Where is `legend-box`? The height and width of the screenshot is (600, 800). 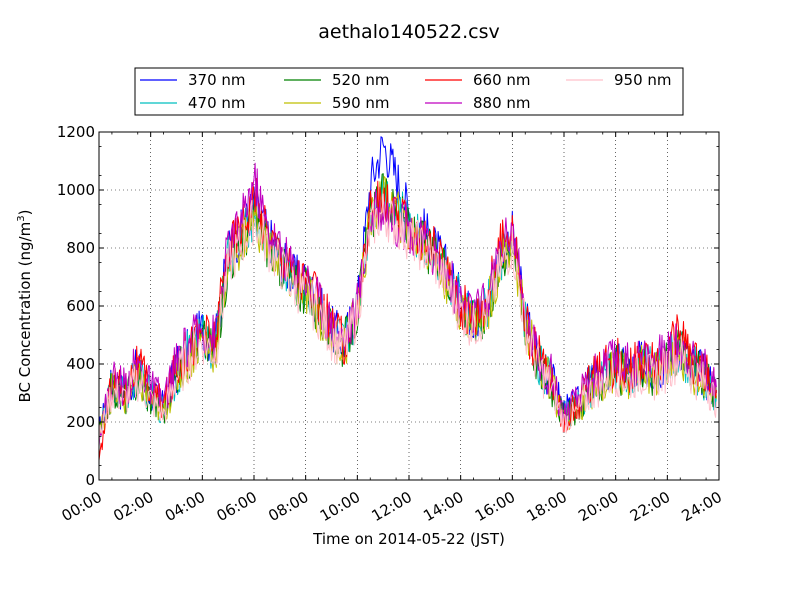
legend-box is located at coordinates (409, 91).